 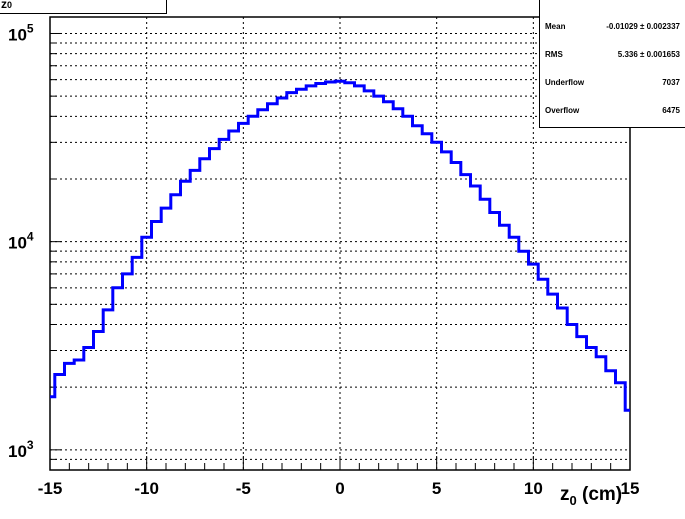 What do you see at coordinates (554, 54) in the screenshot?
I see `stats-rms-label: RMS` at bounding box center [554, 54].